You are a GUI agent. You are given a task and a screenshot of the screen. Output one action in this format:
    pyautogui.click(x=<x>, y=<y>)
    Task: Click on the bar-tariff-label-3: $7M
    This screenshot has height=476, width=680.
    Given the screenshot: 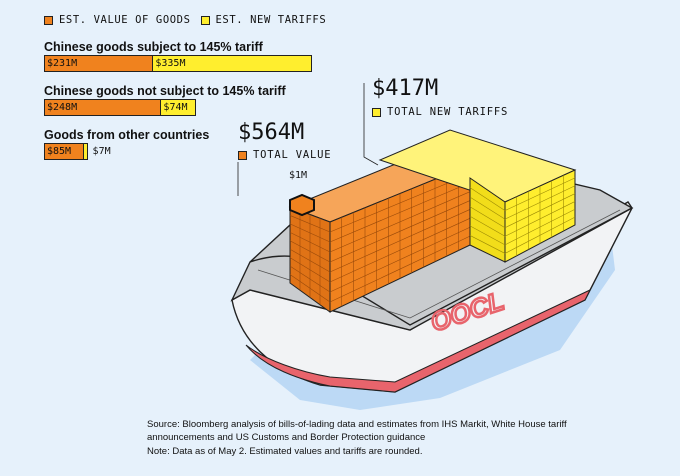 What is the action you would take?
    pyautogui.click(x=101, y=151)
    